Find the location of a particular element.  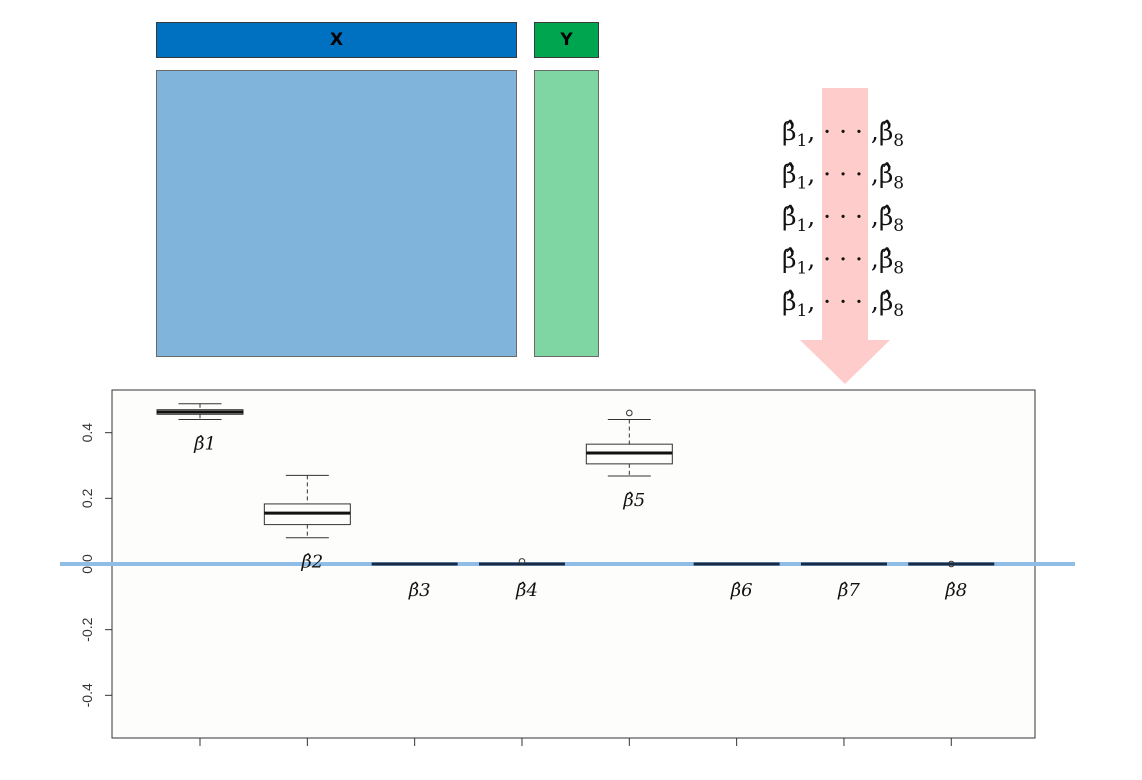

box-label: β̂1 is located at coordinates (204, 444).